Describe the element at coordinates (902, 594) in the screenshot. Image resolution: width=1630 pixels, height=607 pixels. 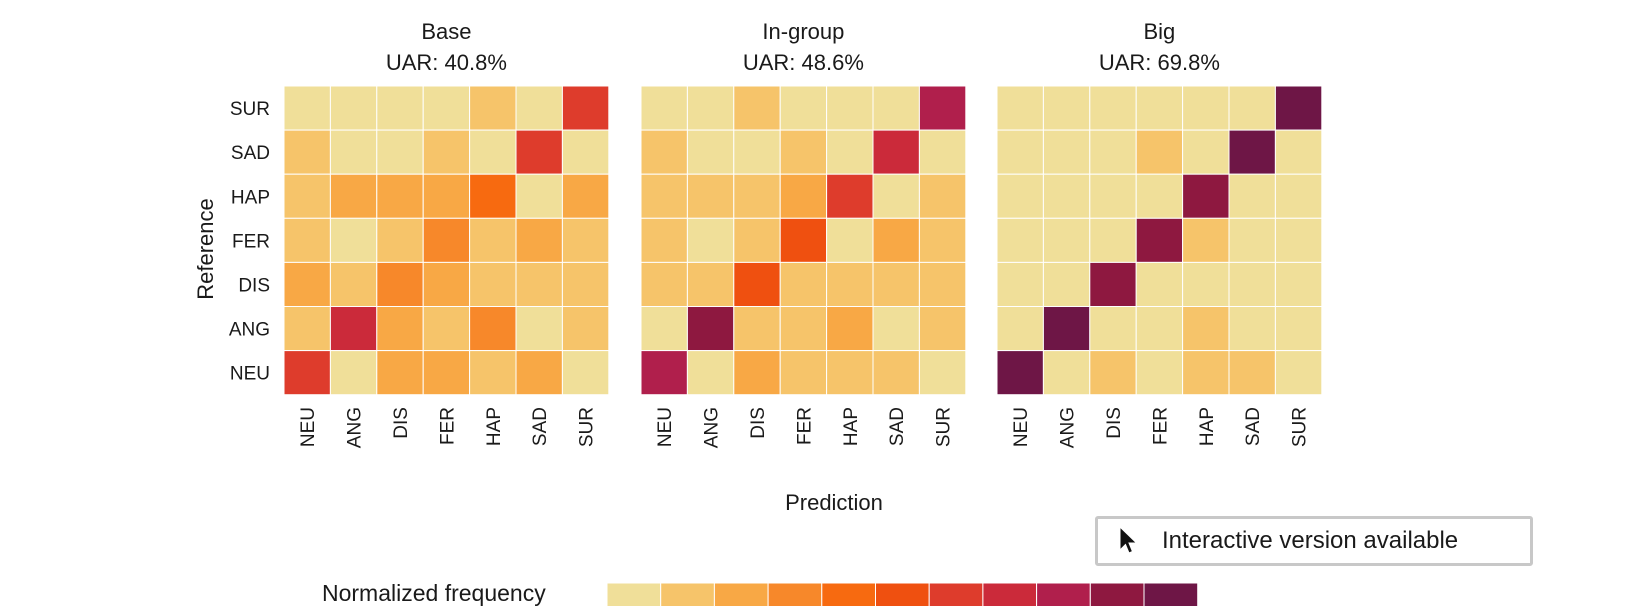
I see `legend-colorbar` at that location.